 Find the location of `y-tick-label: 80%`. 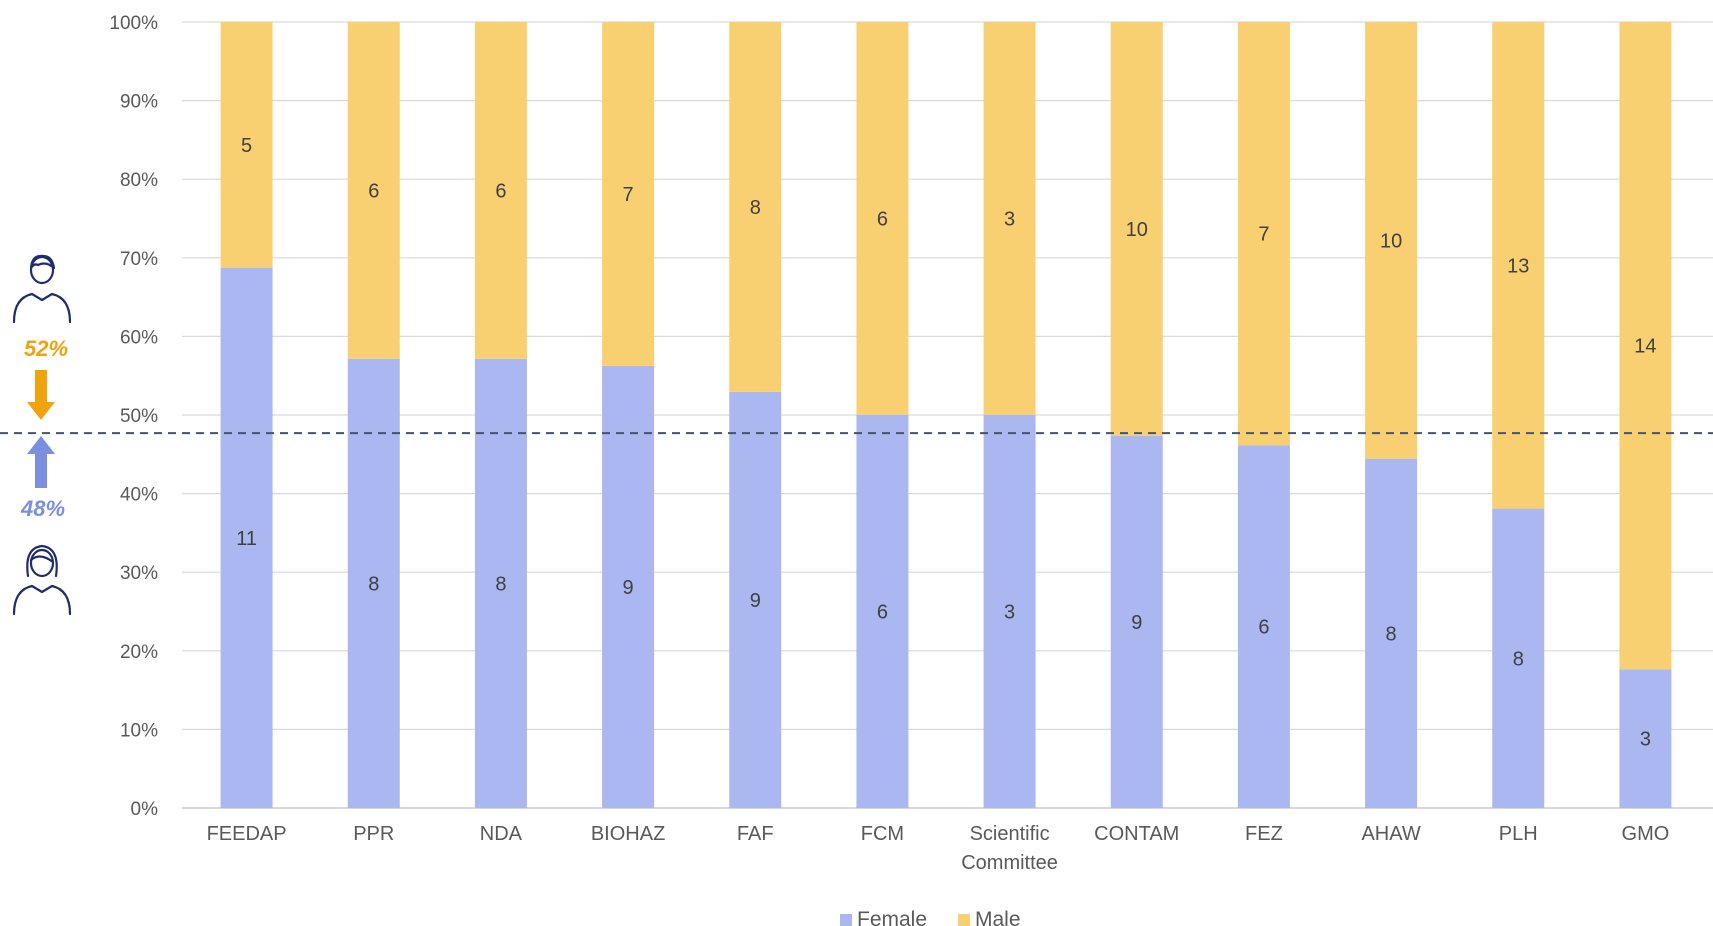

y-tick-label: 80% is located at coordinates (139, 180).